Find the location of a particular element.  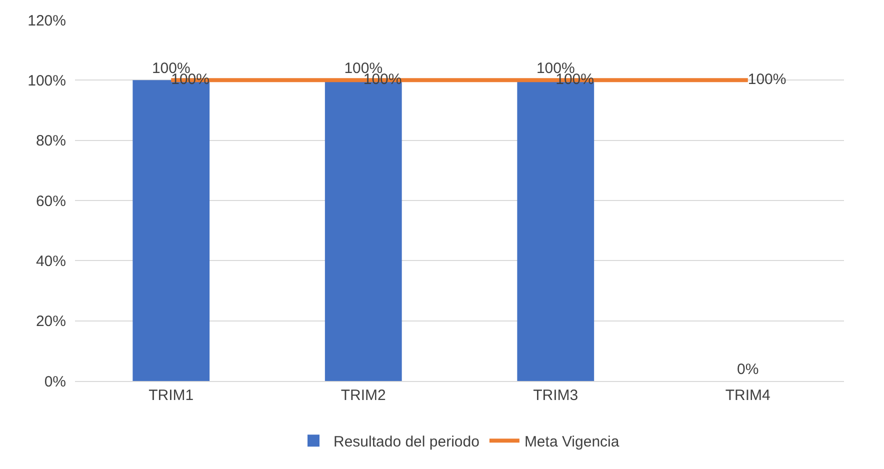

y-tick-label: 60% is located at coordinates (51, 201).